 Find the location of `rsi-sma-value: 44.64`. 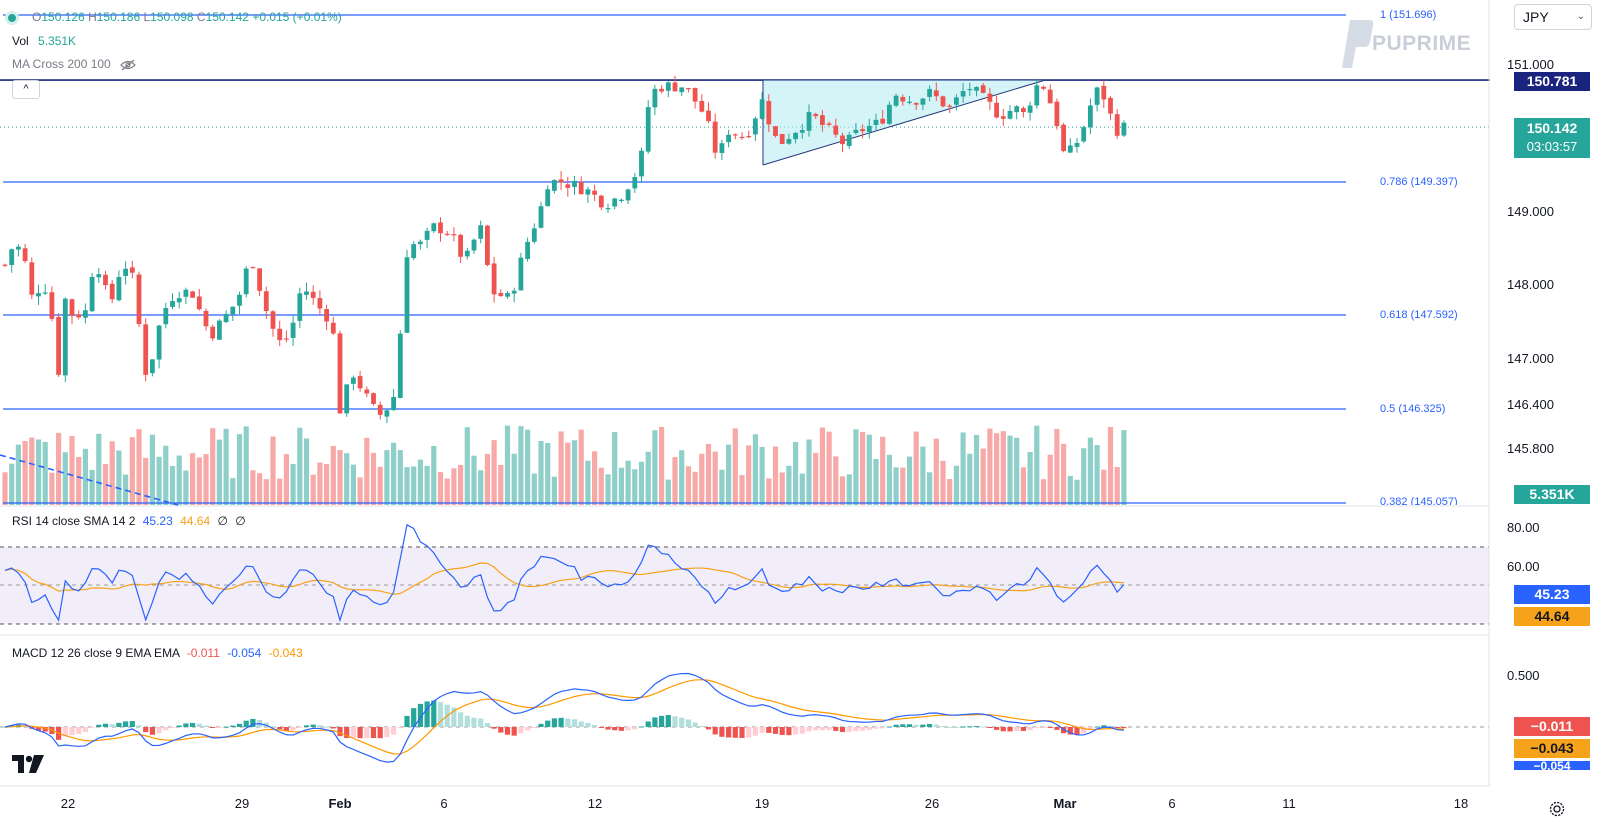

rsi-sma-value: 44.64 is located at coordinates (195, 521).